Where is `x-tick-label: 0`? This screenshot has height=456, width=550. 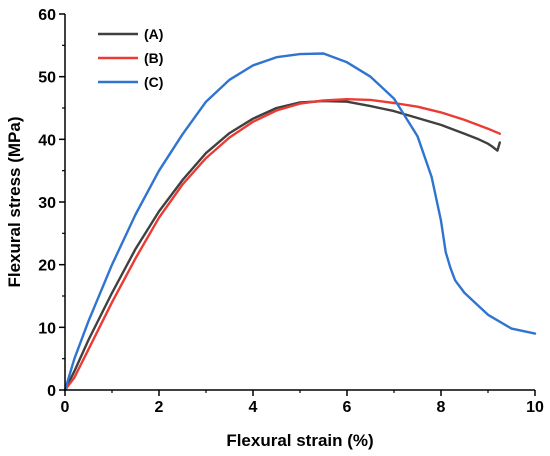 x-tick-label: 0 is located at coordinates (65, 407).